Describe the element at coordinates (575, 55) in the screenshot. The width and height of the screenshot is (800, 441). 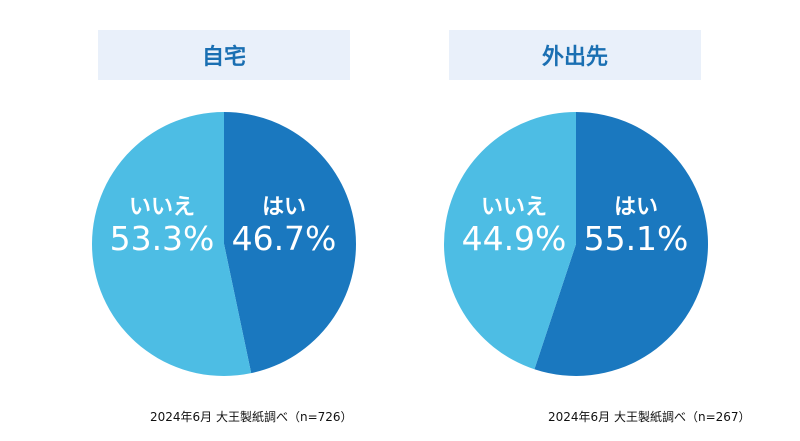
I see `chart-title: 外出先` at that location.